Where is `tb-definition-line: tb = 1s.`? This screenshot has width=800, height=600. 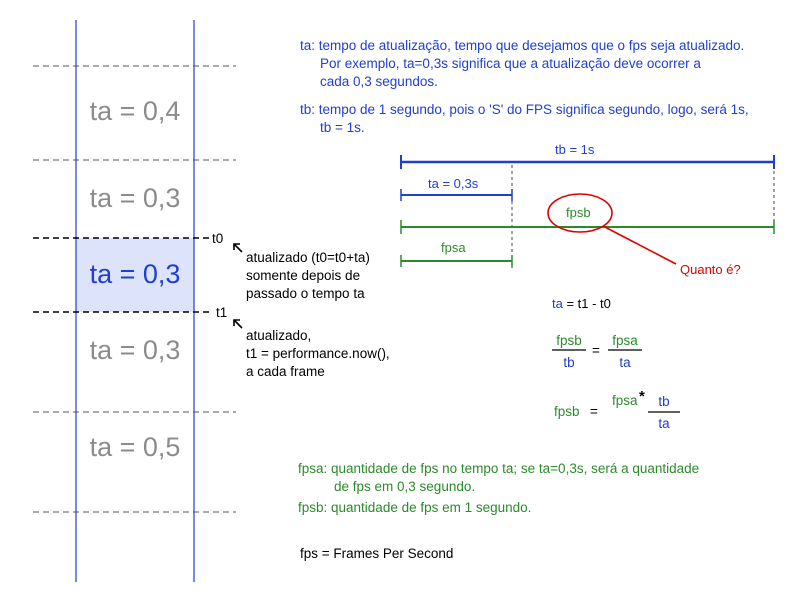 tb-definition-line: tb = 1s. is located at coordinates (342, 127).